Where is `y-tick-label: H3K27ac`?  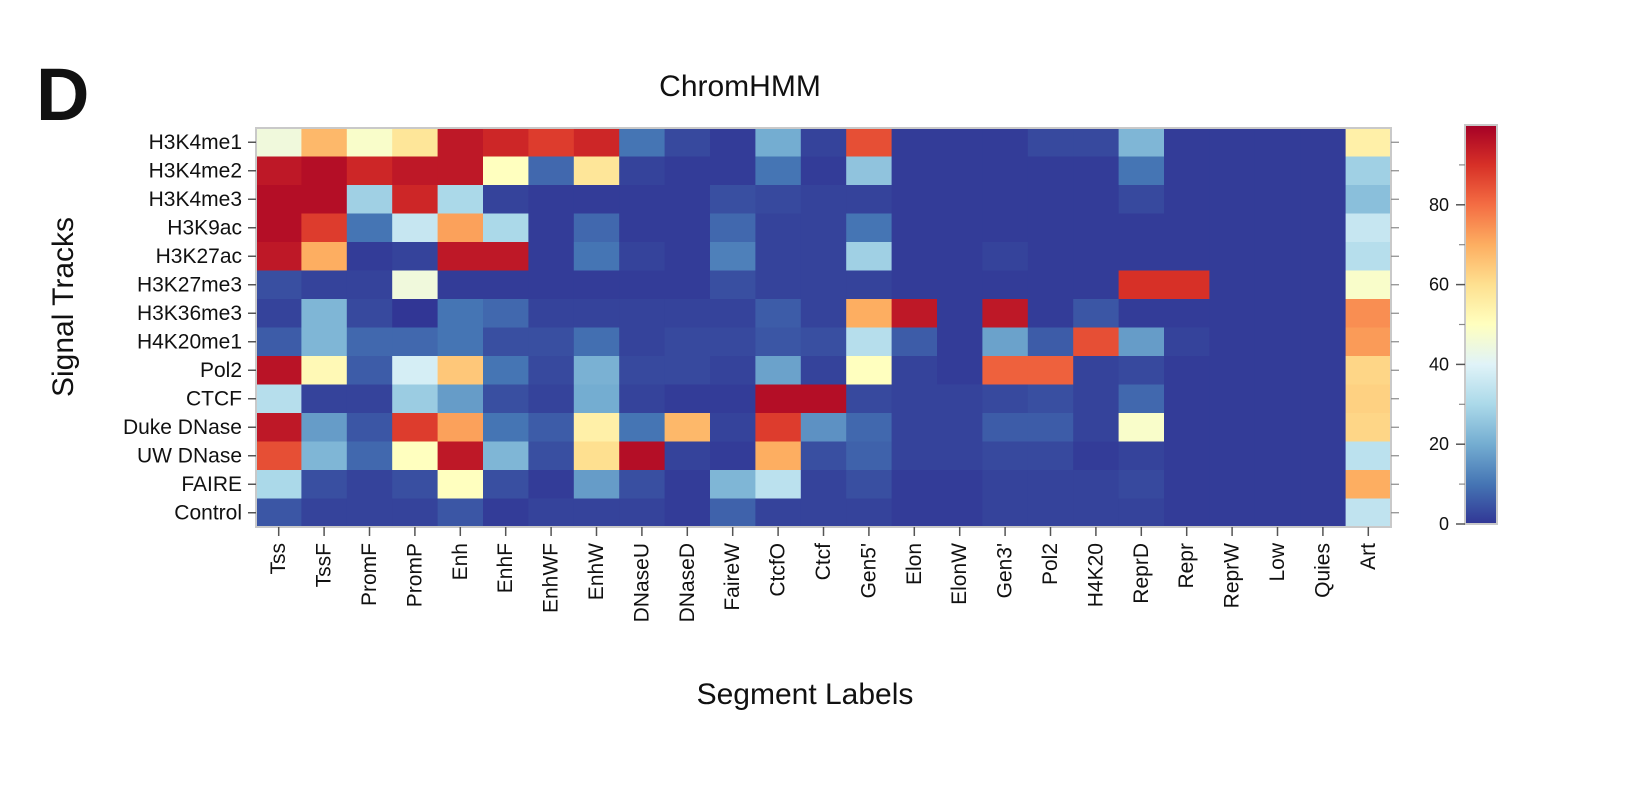
y-tick-label: H3K27ac is located at coordinates (199, 256).